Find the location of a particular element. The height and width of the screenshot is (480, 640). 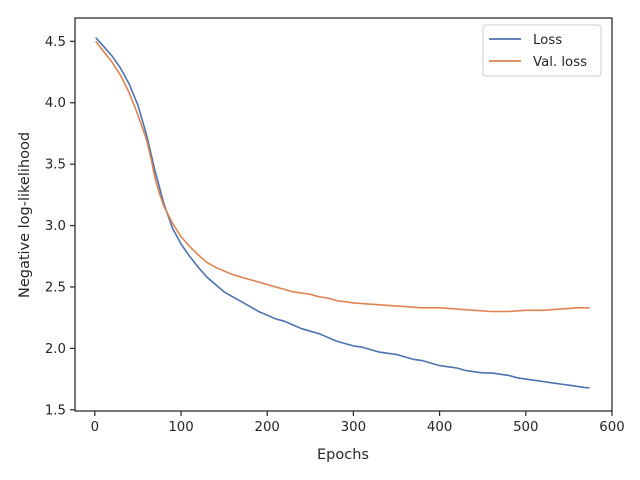

legend: Loss Val. loss is located at coordinates (542, 50).